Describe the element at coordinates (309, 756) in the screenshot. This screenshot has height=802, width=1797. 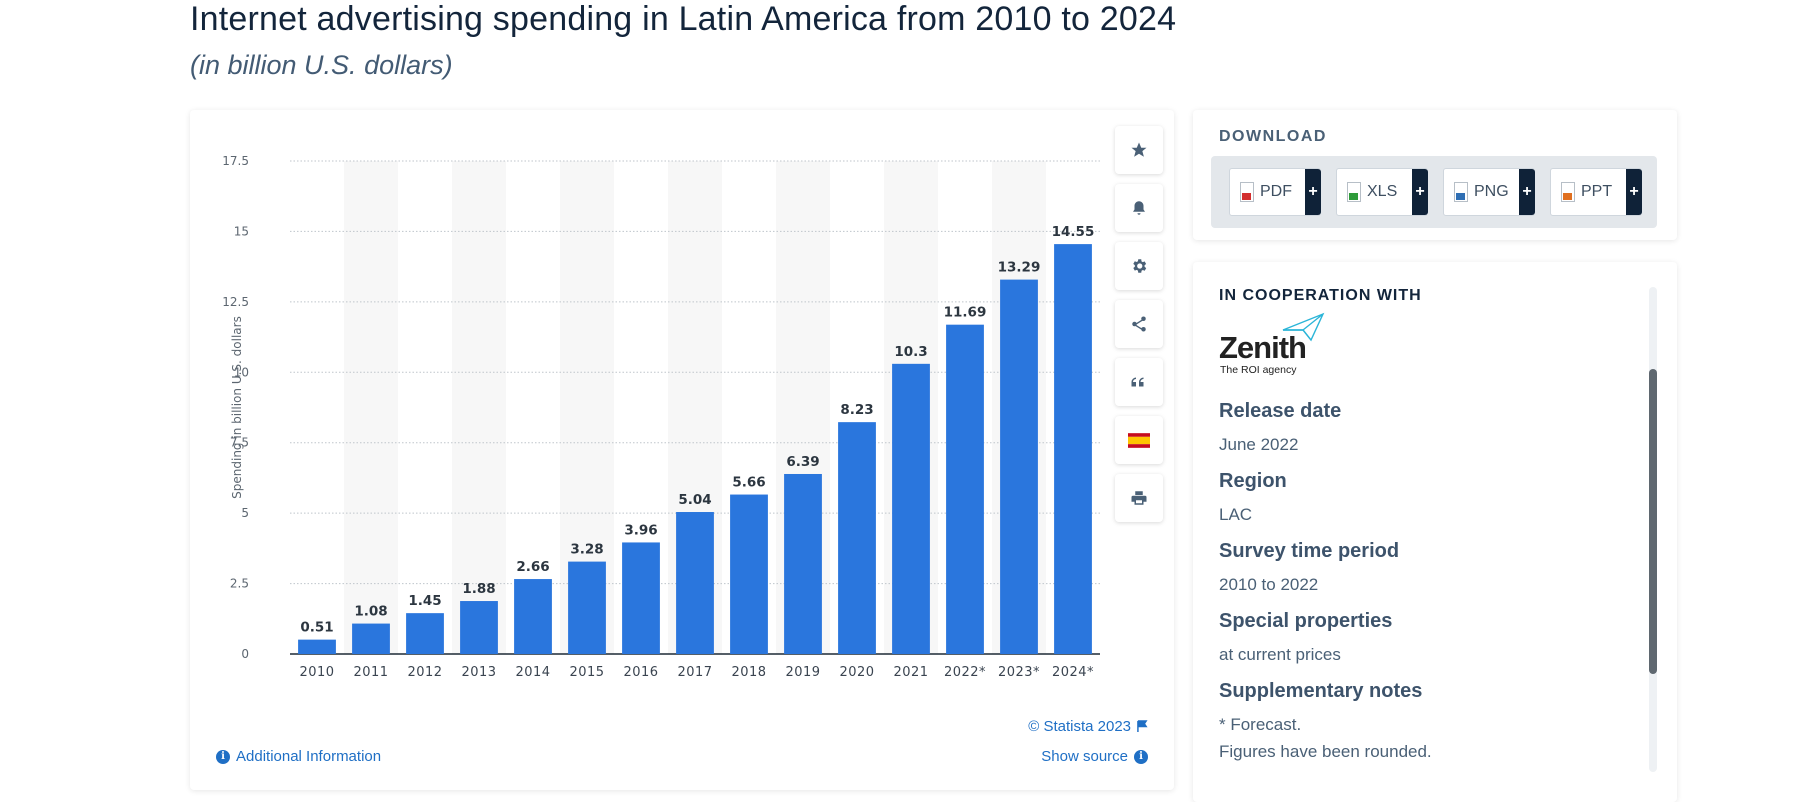
I see `additional-information-label: Additional Information` at that location.